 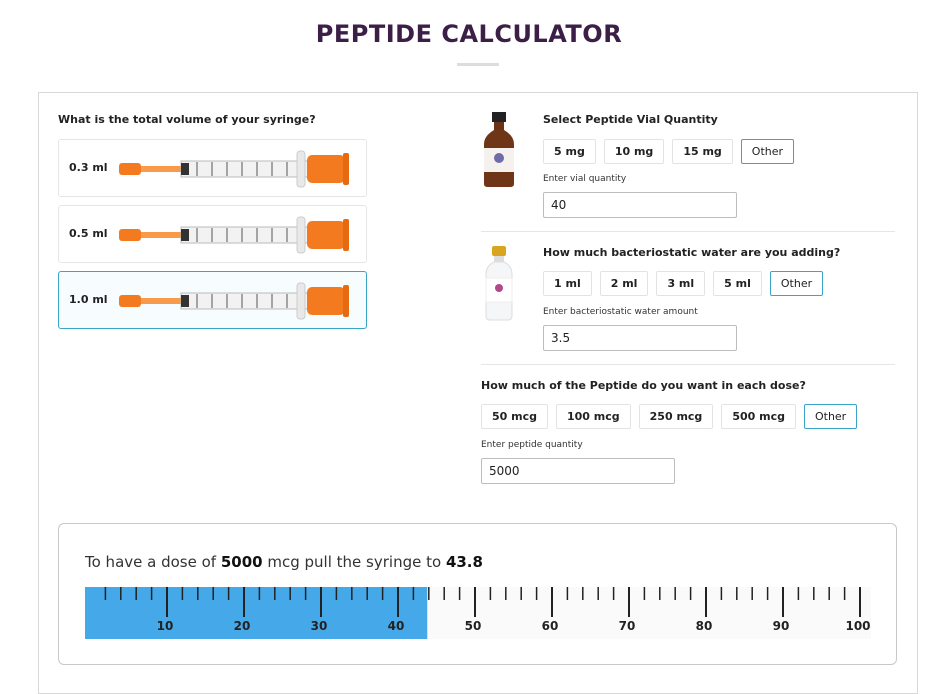 I want to click on option-button: 1 ml, so click(x=567, y=283).